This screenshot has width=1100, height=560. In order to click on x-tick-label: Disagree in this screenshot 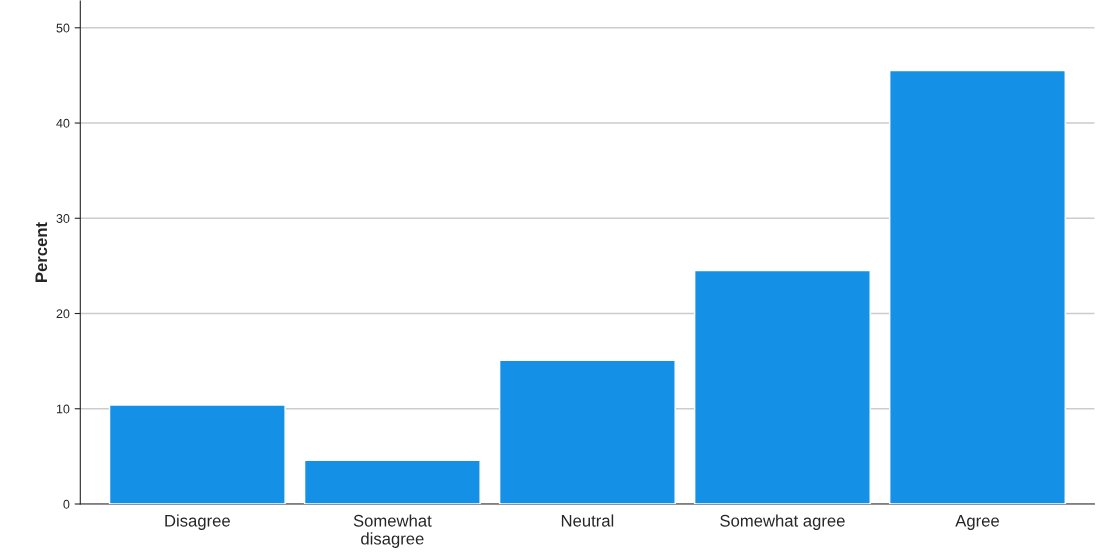, I will do `click(197, 522)`.